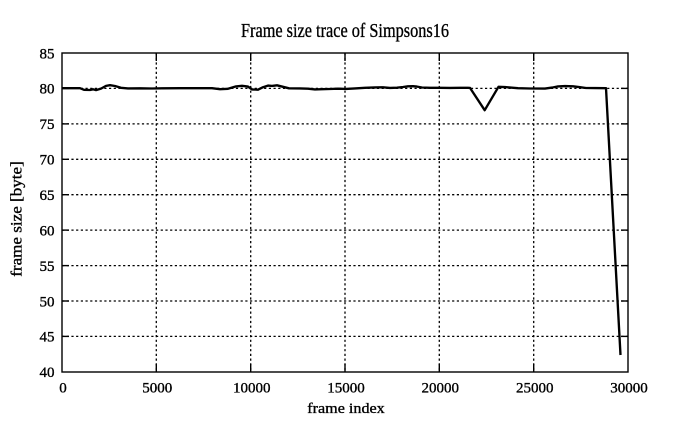 Image resolution: width=695 pixels, height=426 pixels. What do you see at coordinates (47, 161) in the screenshot?
I see `svg-text: 70` at bounding box center [47, 161].